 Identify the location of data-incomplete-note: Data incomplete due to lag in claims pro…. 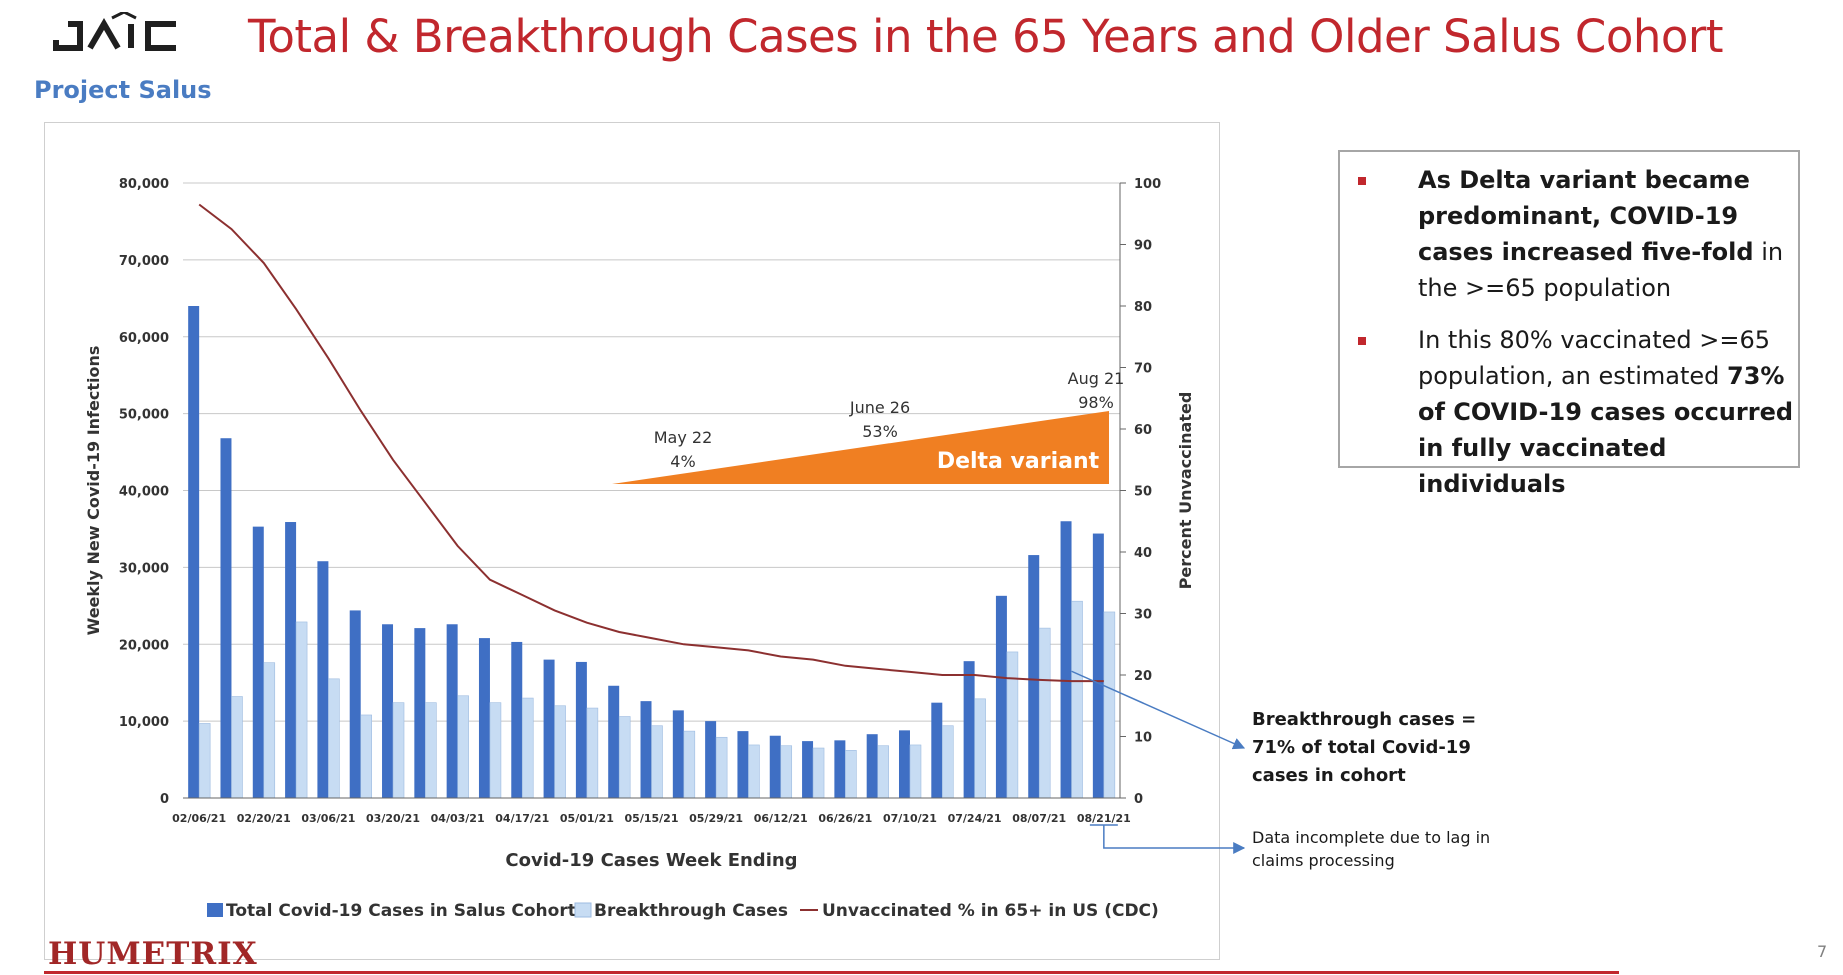
(1371, 849).